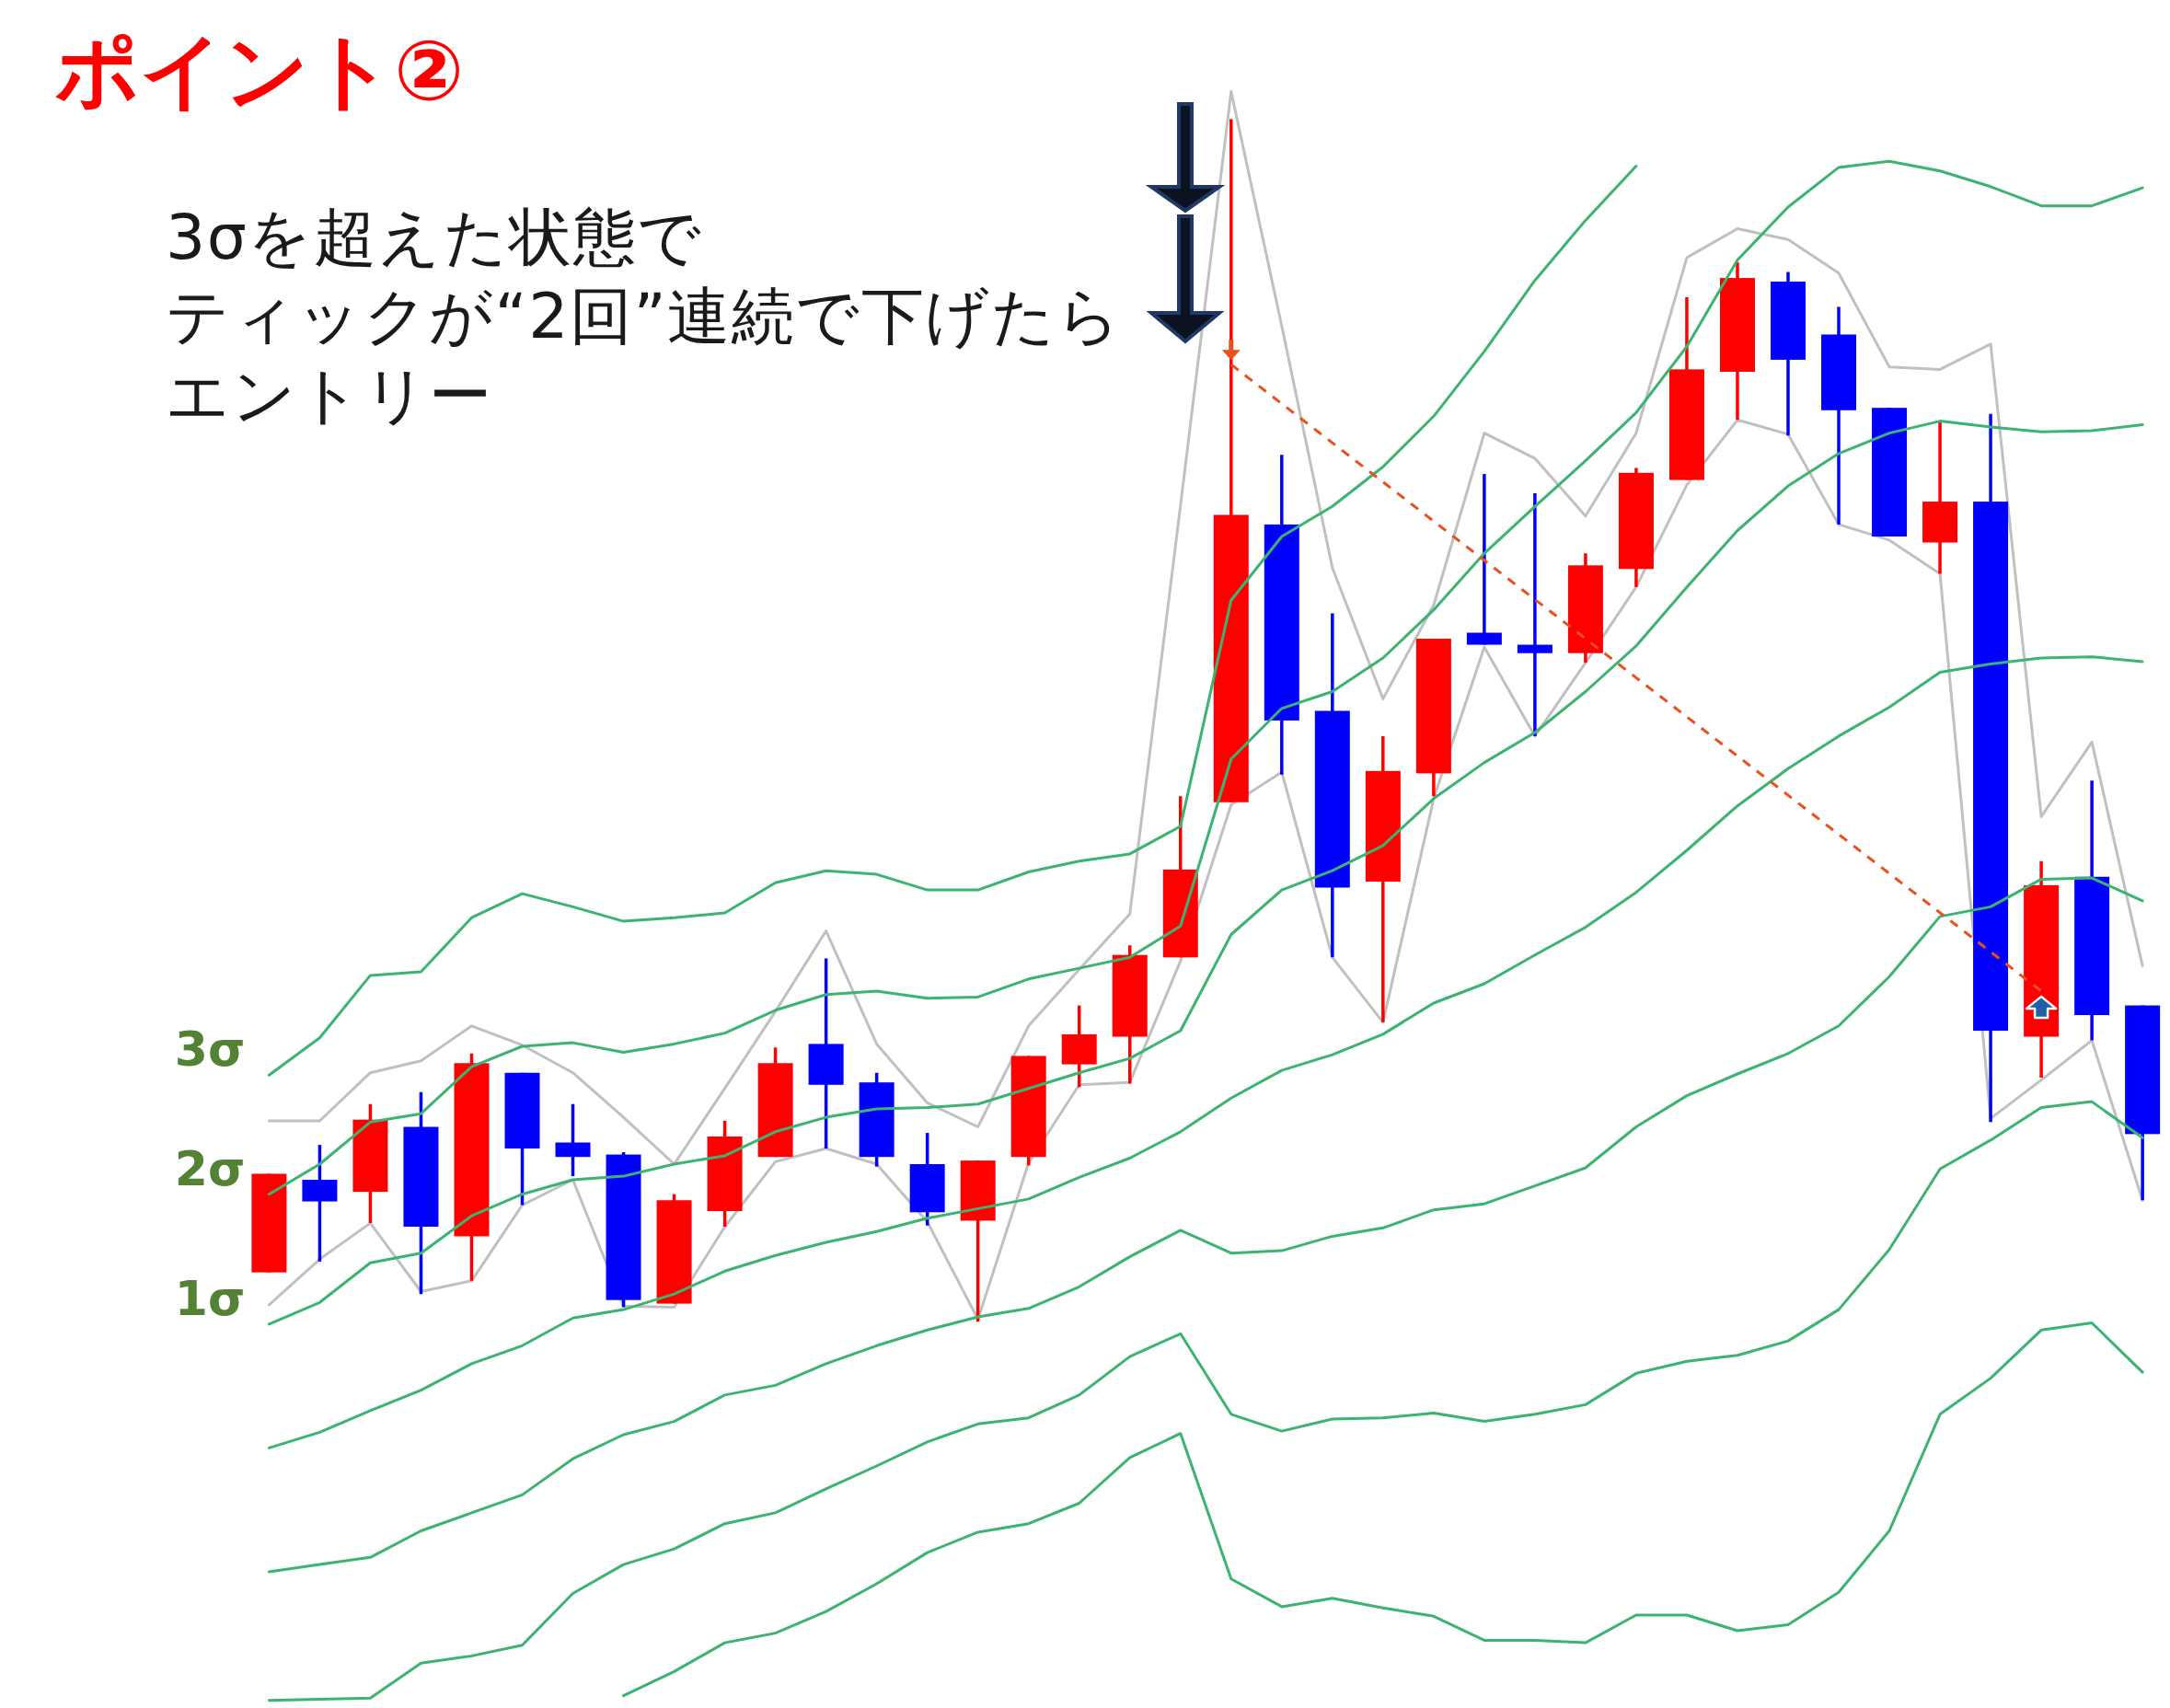 The width and height of the screenshot is (2170, 1708). Describe the element at coordinates (434, 237) in the screenshot. I see `annotation: 3σを超えた状態で` at that location.